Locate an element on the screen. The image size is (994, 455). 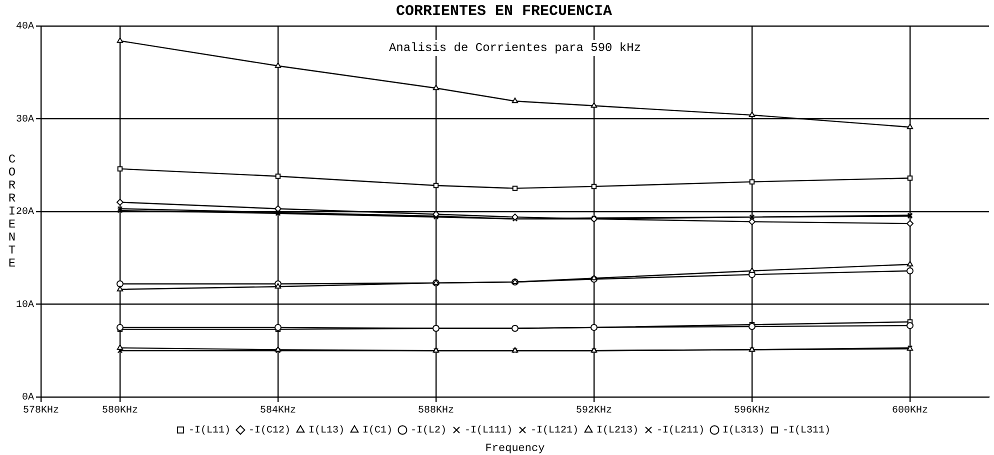
x-tick-label: 600KHz is located at coordinates (910, 411).